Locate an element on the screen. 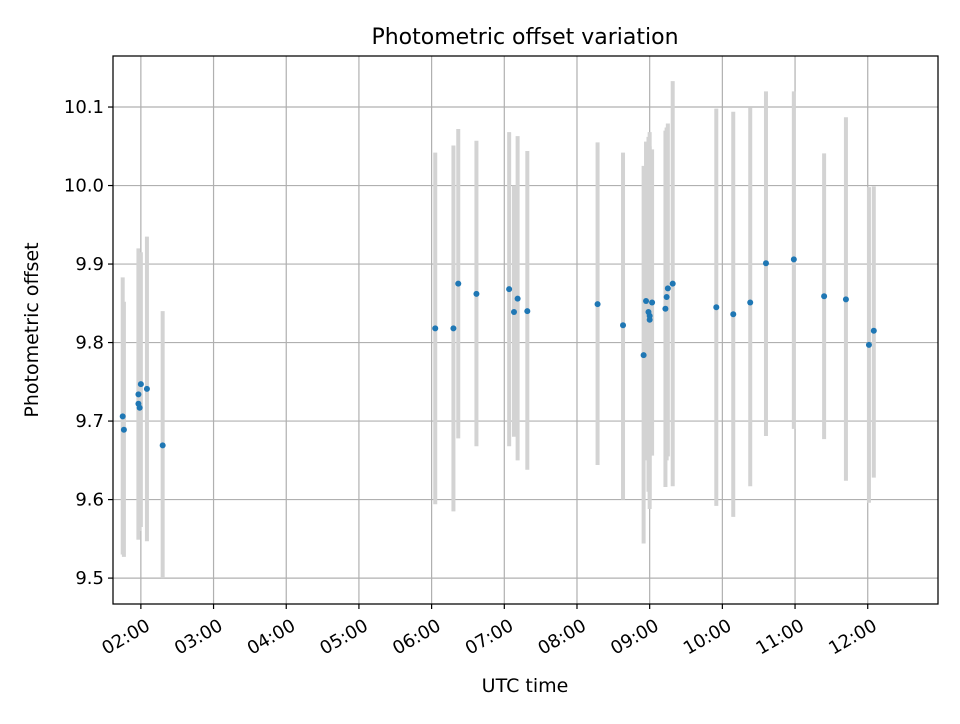 The image size is (960, 724). y-tick-label: 9.7 is located at coordinates (89, 421).